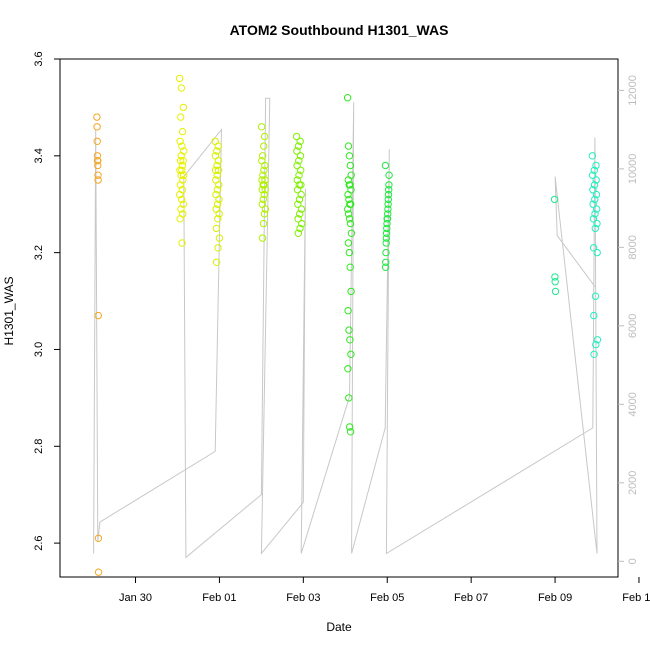 Image resolution: width=650 pixels, height=650 pixels. What do you see at coordinates (387, 598) in the screenshot?
I see `x-tick-label: Feb 05` at bounding box center [387, 598].